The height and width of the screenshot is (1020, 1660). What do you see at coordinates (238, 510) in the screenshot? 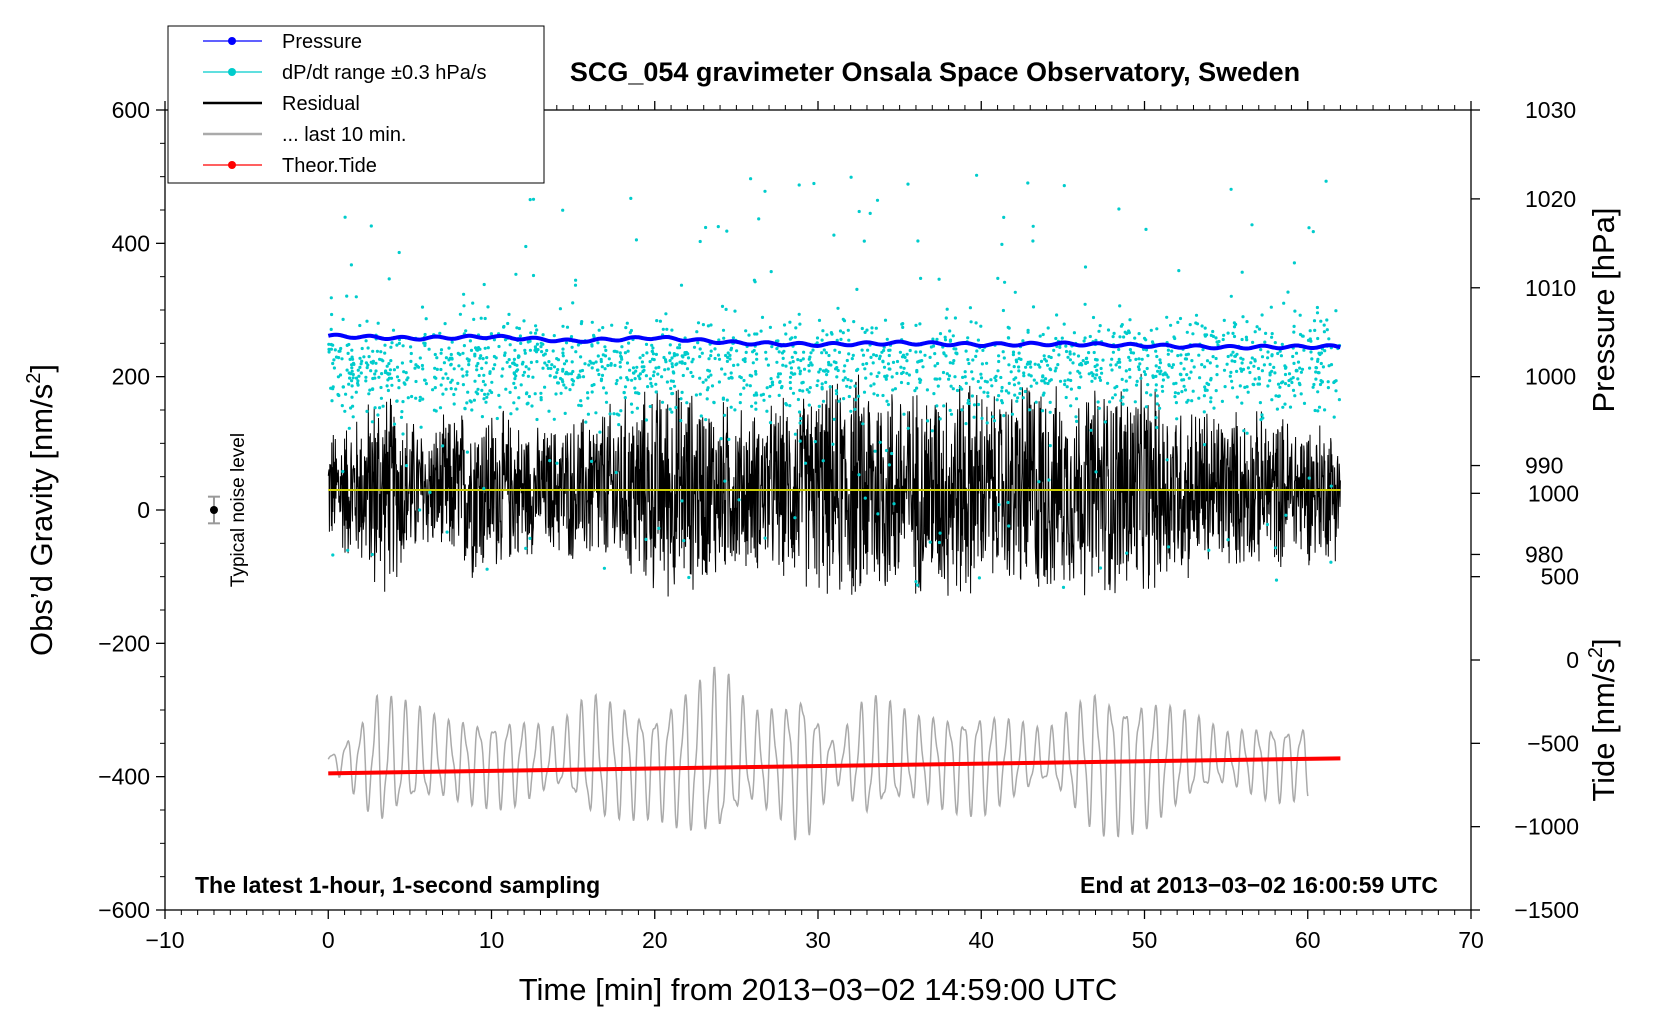
I see `noise-level-label: Typical noise level` at bounding box center [238, 510].